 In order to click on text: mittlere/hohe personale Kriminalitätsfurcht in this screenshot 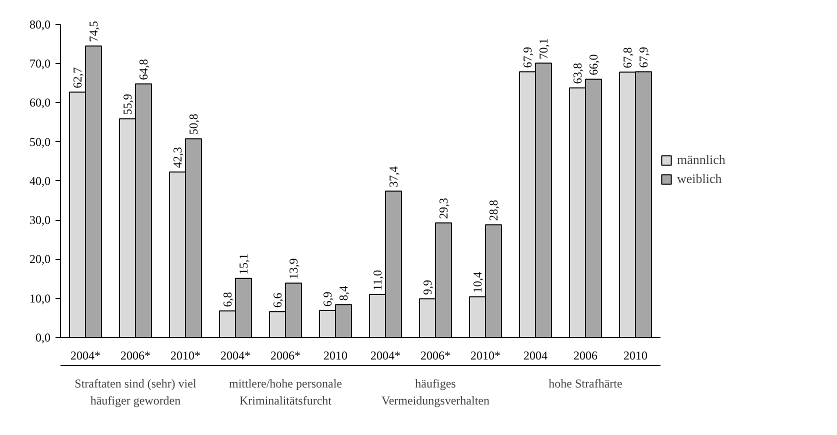, I will do `click(285, 392)`.